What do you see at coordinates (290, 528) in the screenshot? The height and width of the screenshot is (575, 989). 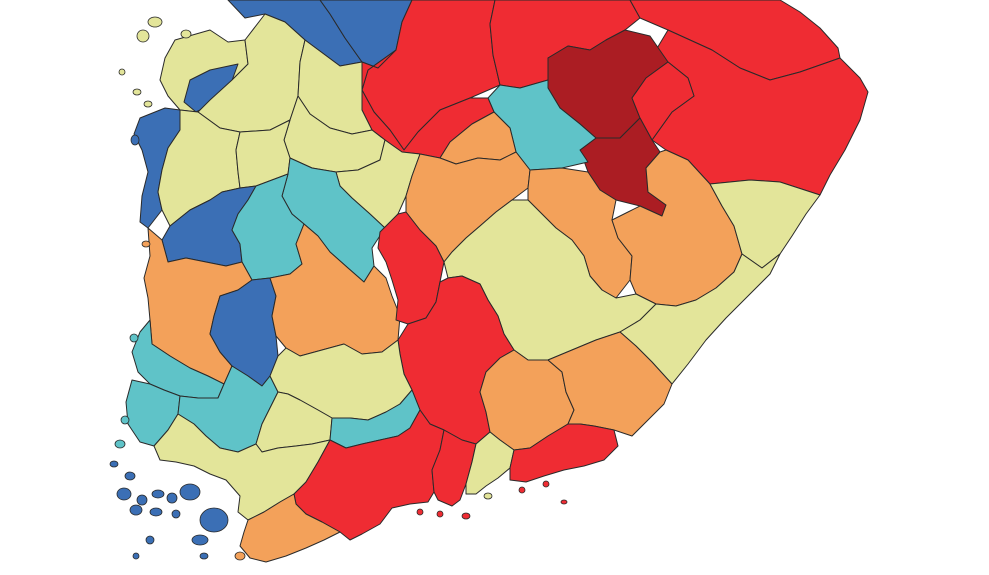 I see `region-orange-southwest-coast` at bounding box center [290, 528].